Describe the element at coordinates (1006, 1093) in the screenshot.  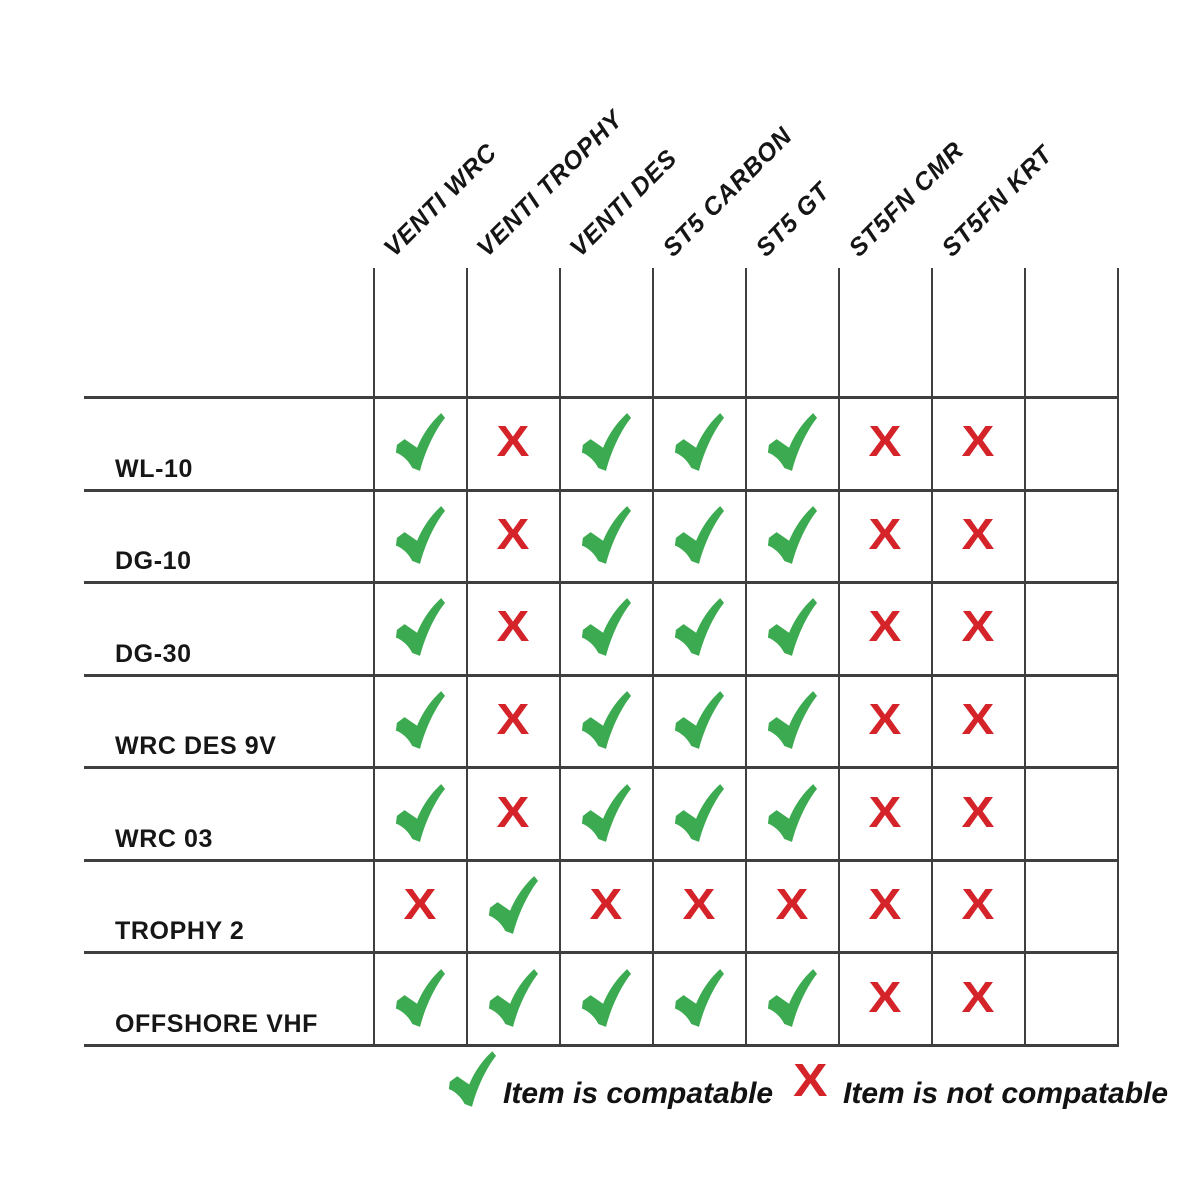
I see `legend-not-compatible-label: Item is not compatable` at that location.